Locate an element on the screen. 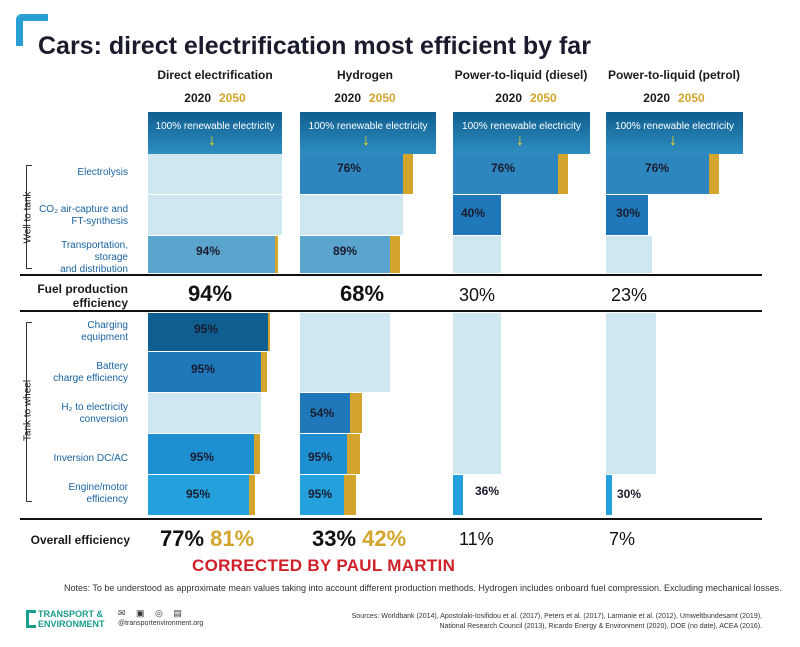 The image size is (800, 647). bar-hydrogen-h2-conversion-2050 is located at coordinates (356, 413).